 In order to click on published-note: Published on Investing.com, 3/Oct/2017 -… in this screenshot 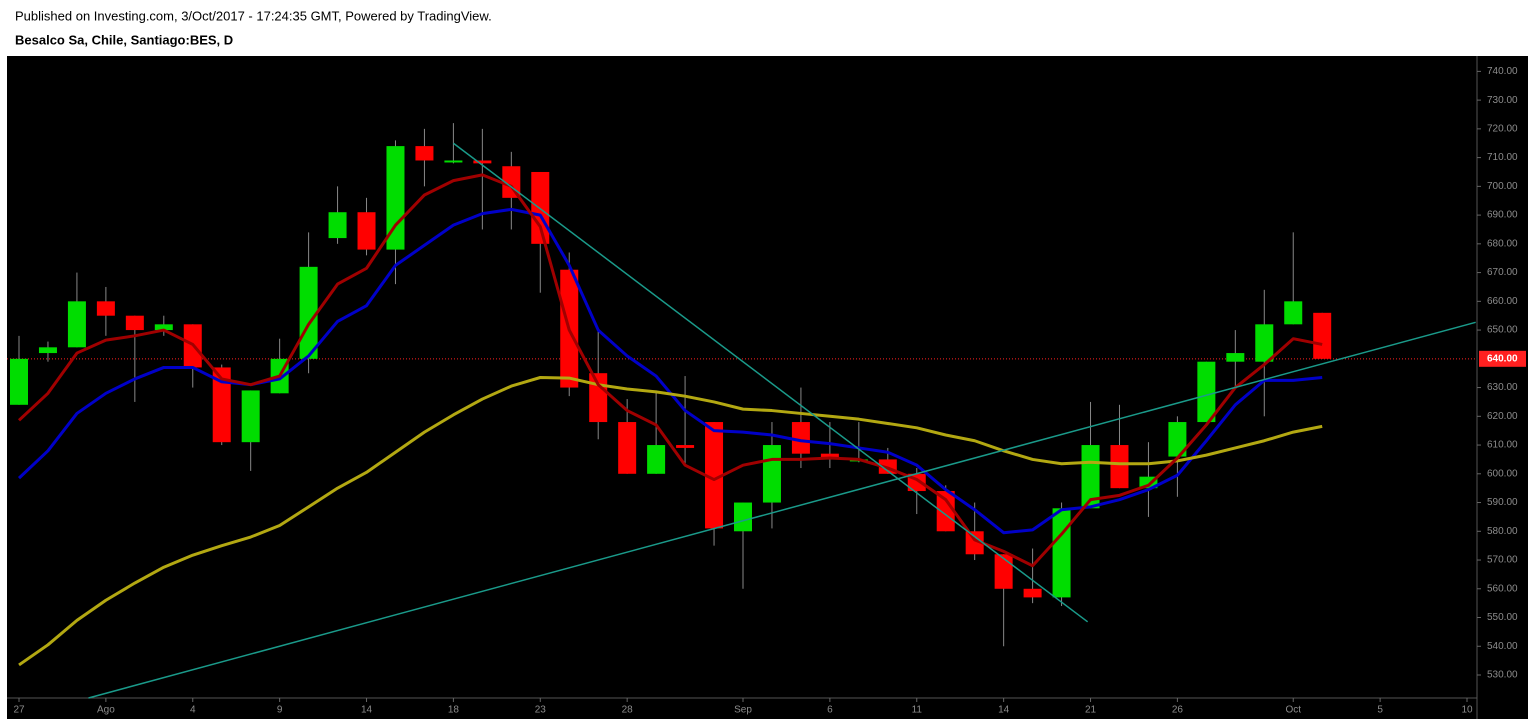, I will do `click(253, 15)`.